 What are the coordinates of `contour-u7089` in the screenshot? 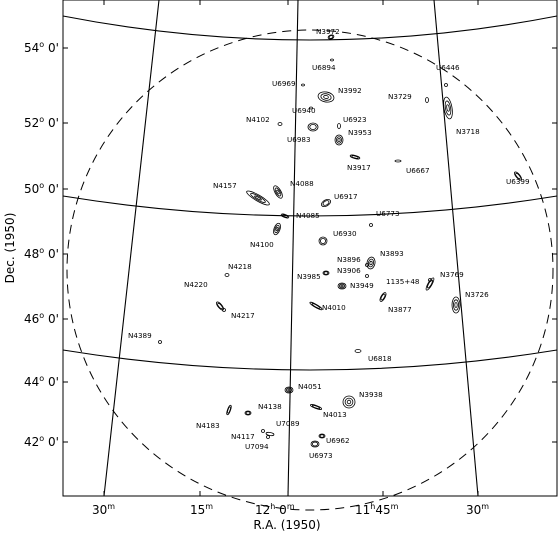 It's located at (270, 434).